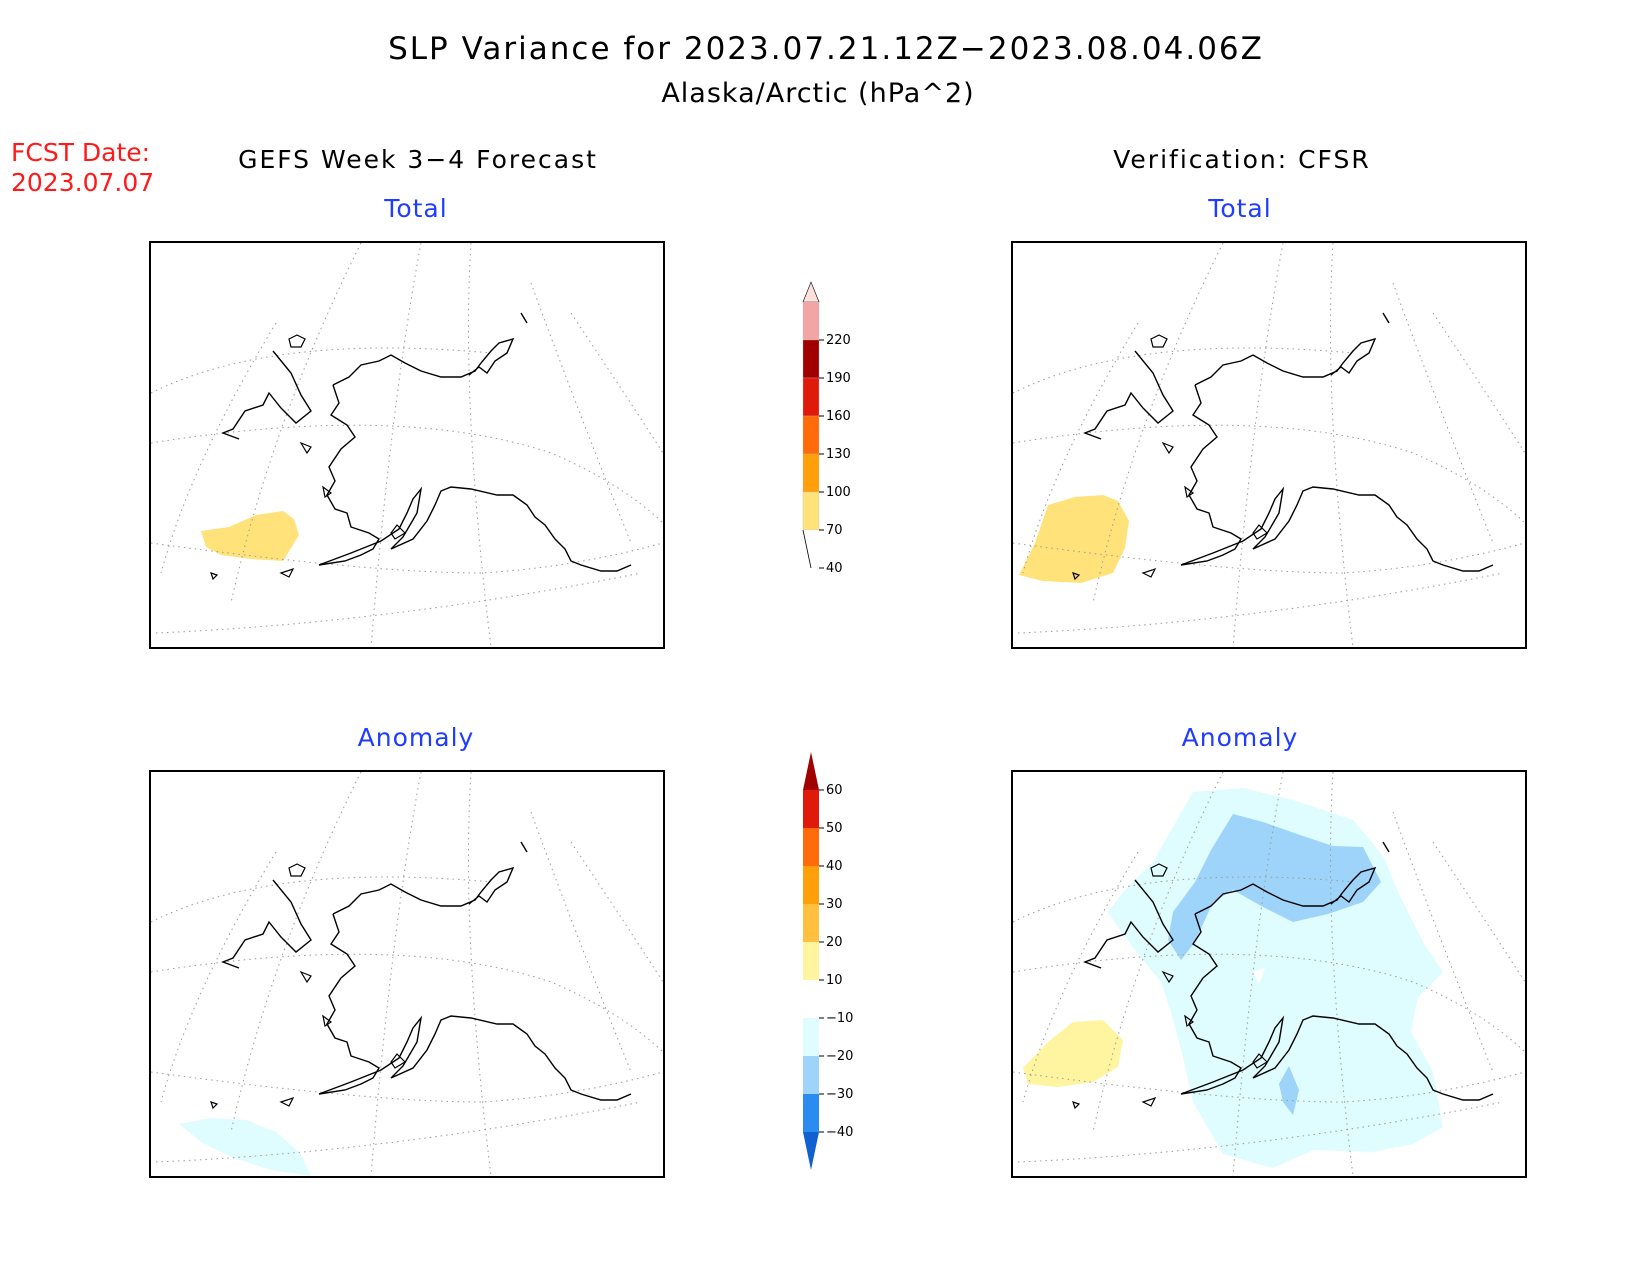 This screenshot has height=1275, width=1650. What do you see at coordinates (416, 737) in the screenshot?
I see `forecast-anomaly-title: Anomaly` at bounding box center [416, 737].